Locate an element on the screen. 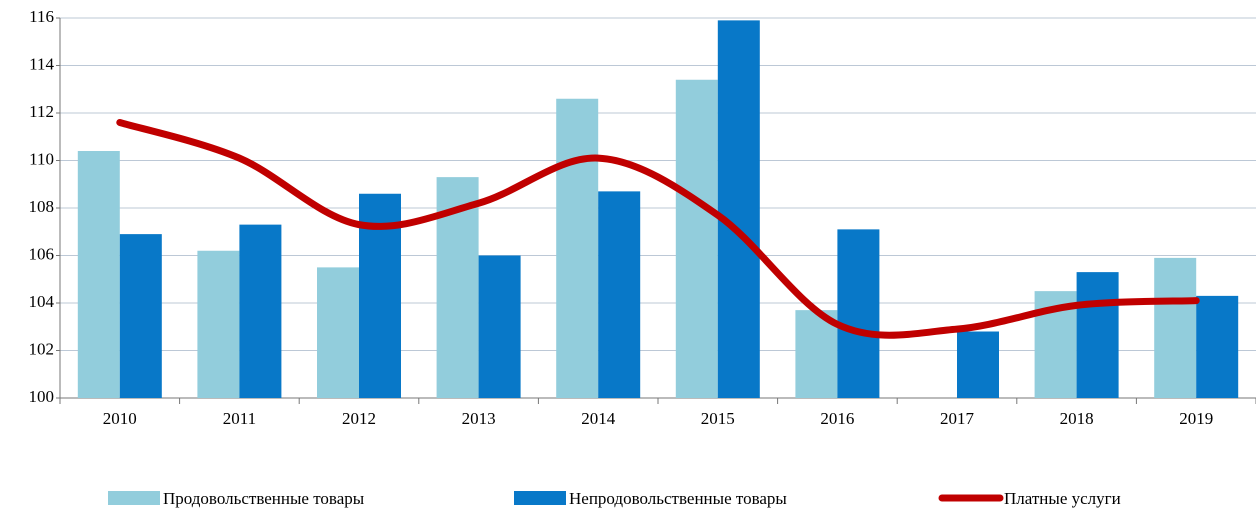 Image resolution: width=1256 pixels, height=513 pixels. y-tick-label: 116 is located at coordinates (41, 16).